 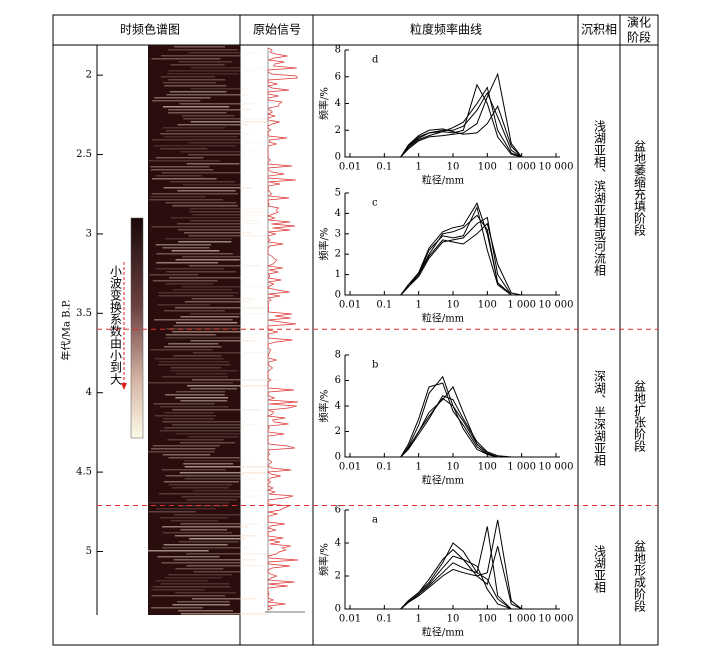 I want to click on y-axis-label: 频率/%, so click(x=324, y=559).